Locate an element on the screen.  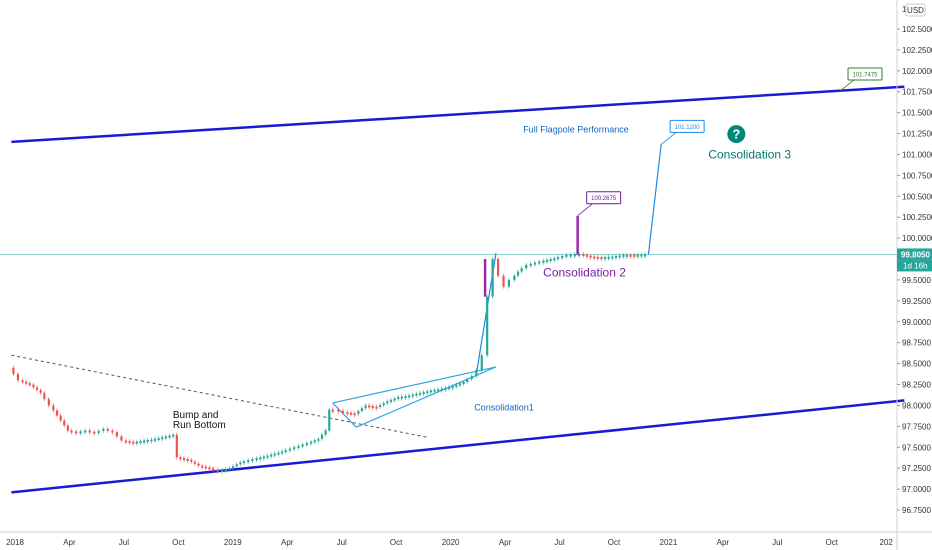
x-tick-label: 2018 is located at coordinates (15, 542).